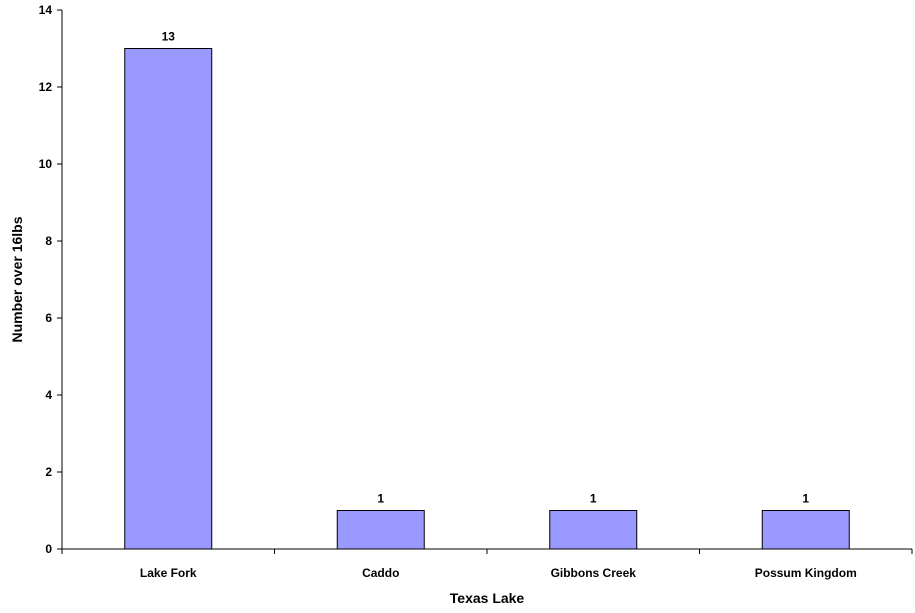  I want to click on bar-possum-kingdom, so click(805, 530).